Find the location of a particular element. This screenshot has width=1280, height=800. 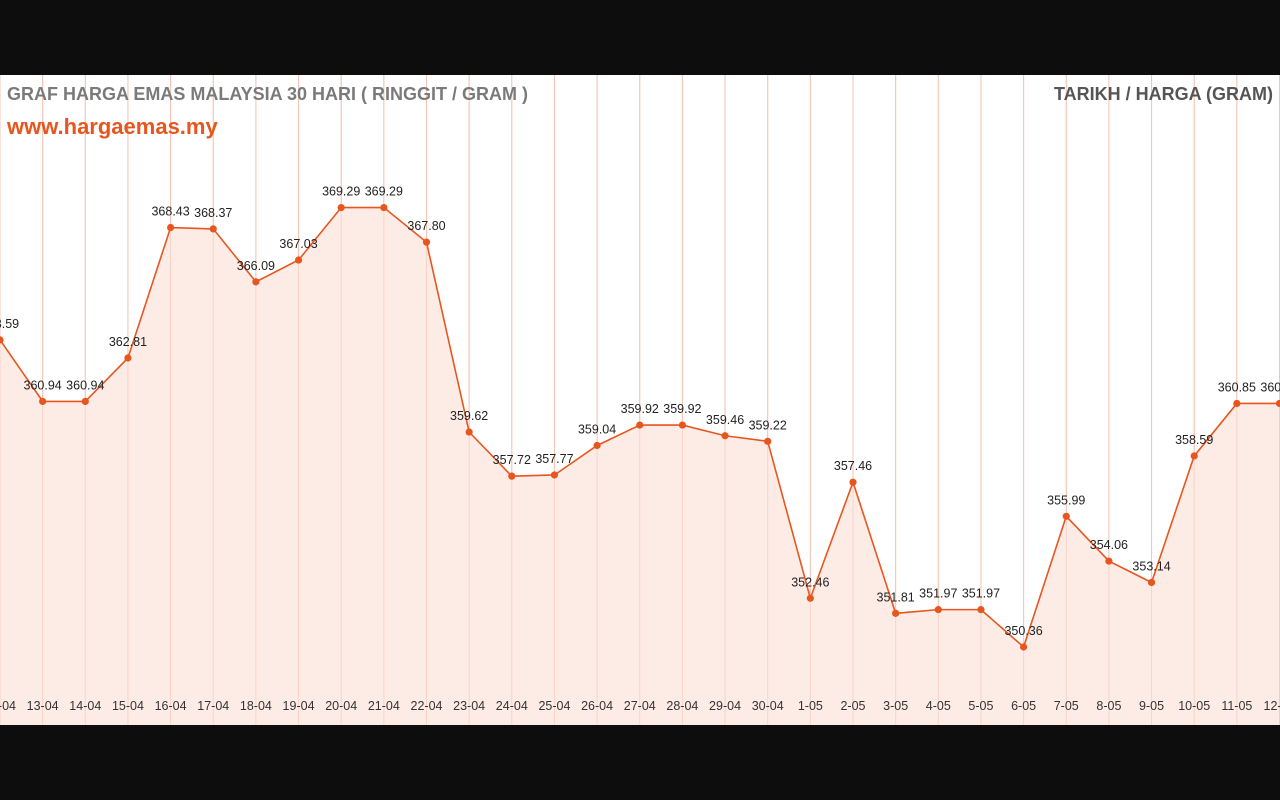

data-label: 359.22 is located at coordinates (768, 425).